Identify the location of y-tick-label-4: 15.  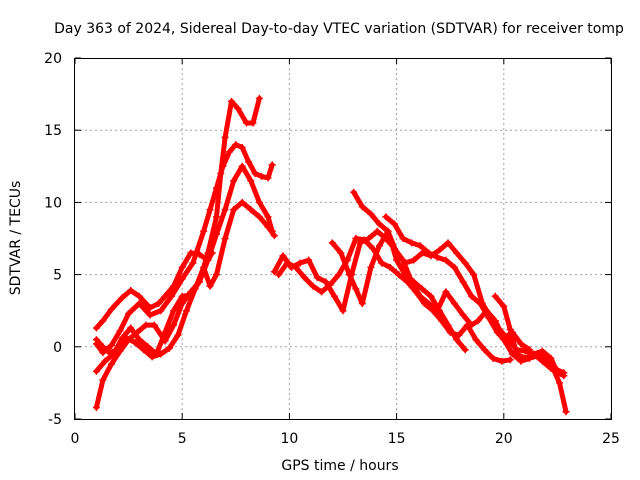
(53, 131).